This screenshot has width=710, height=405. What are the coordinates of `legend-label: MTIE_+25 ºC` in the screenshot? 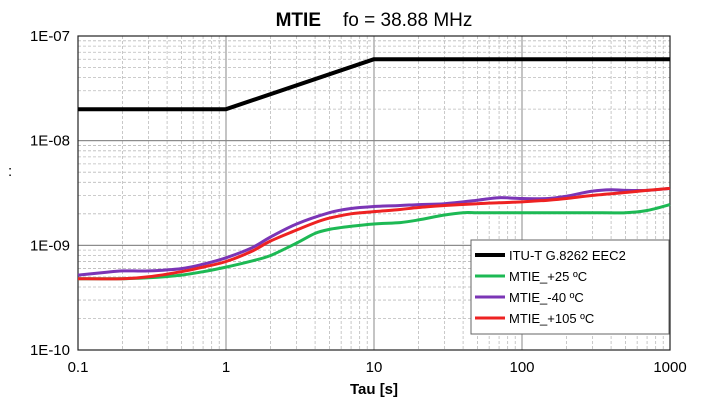 It's located at (548, 276).